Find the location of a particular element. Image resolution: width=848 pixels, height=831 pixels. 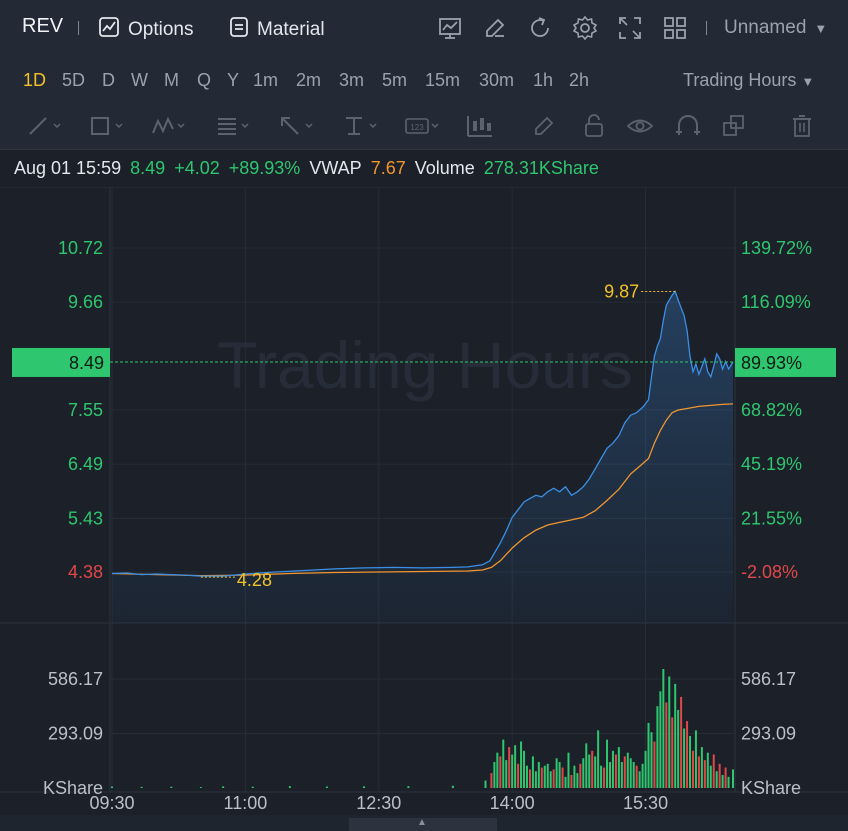

period-15m: 15m is located at coordinates (443, 80).